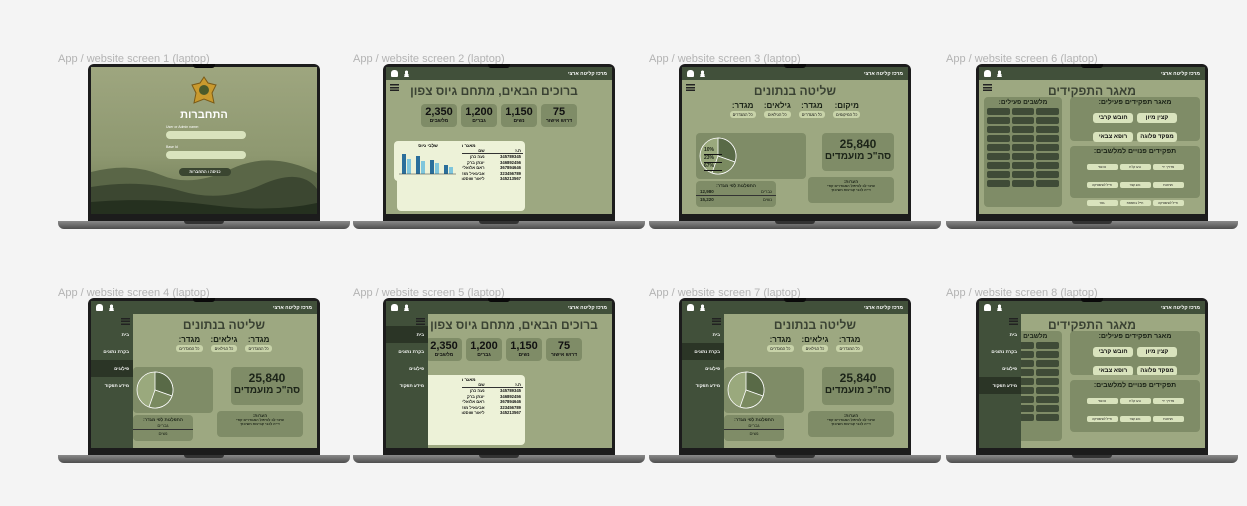  Describe the element at coordinates (1135, 203) in the screenshot. I see `vacant-role: חייל בחמאת` at that location.